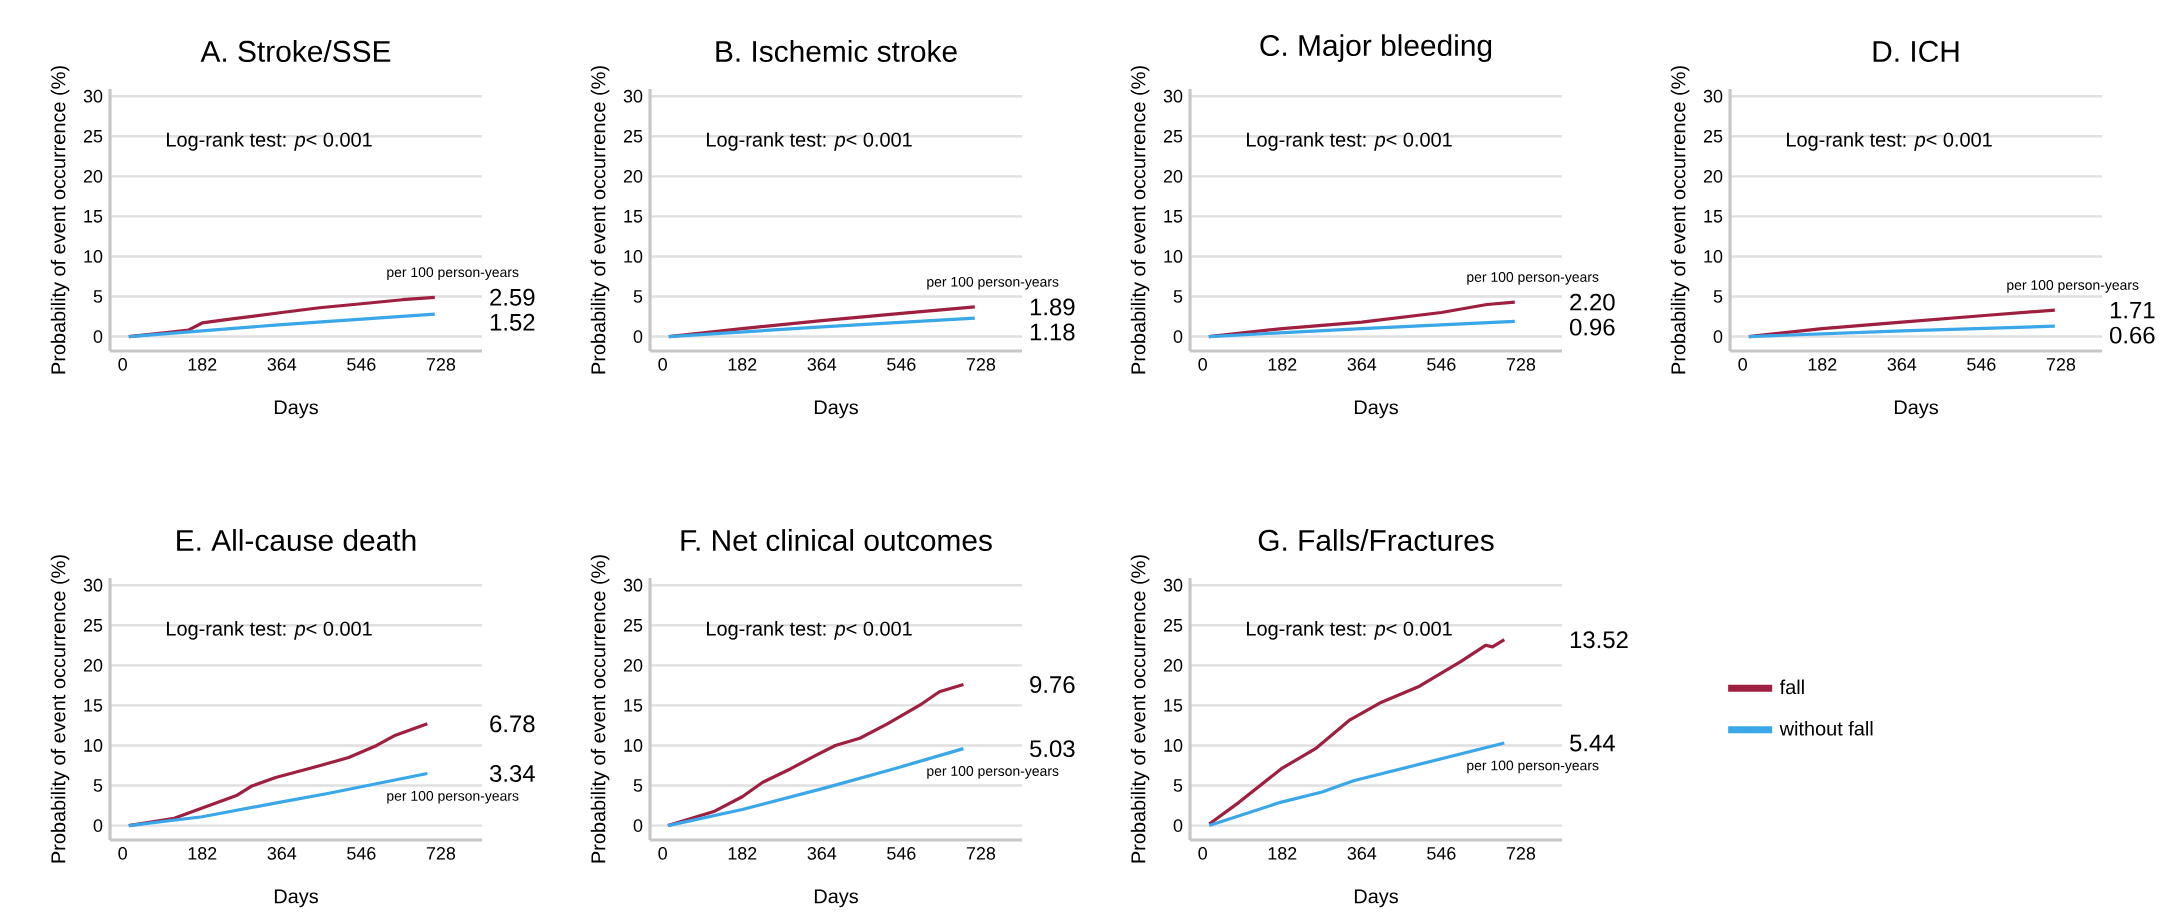 This screenshot has width=2177, height=918. I want to click on chart-title: C. Major bleeding, so click(1376, 48).